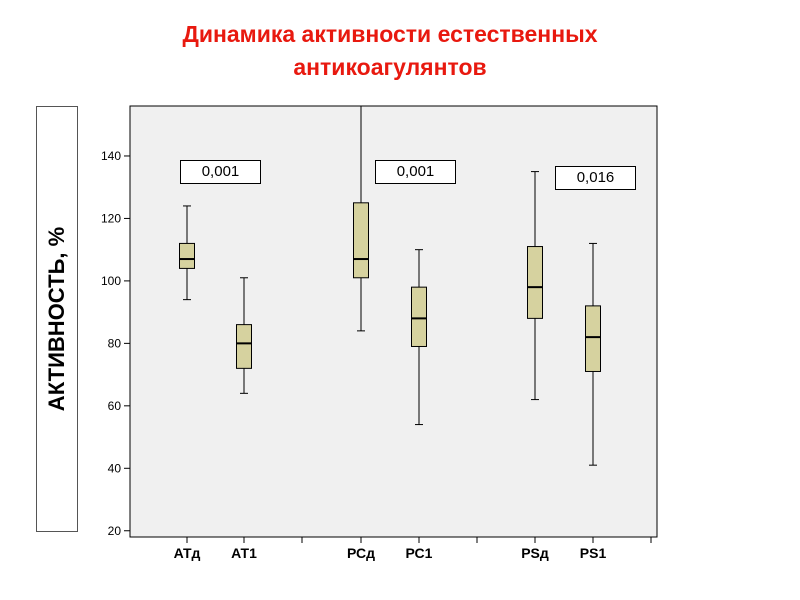 The height and width of the screenshot is (600, 800). What do you see at coordinates (187, 255) in the screenshot?
I see `box-АТд` at bounding box center [187, 255].